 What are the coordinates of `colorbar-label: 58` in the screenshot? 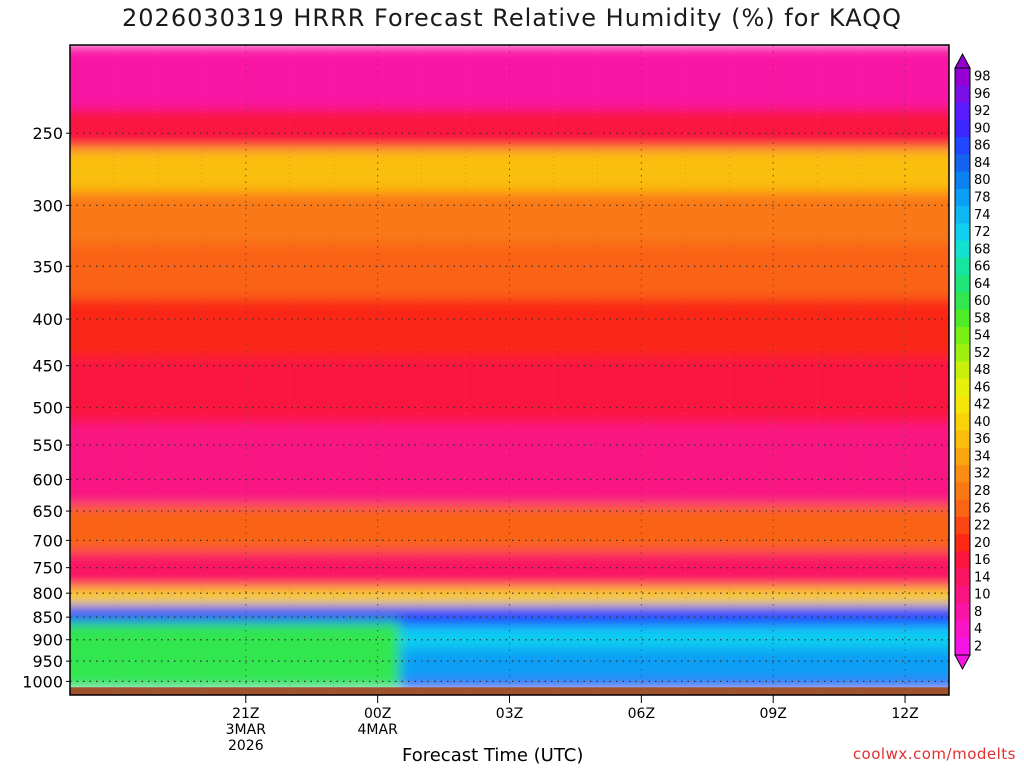 It's located at (982, 318).